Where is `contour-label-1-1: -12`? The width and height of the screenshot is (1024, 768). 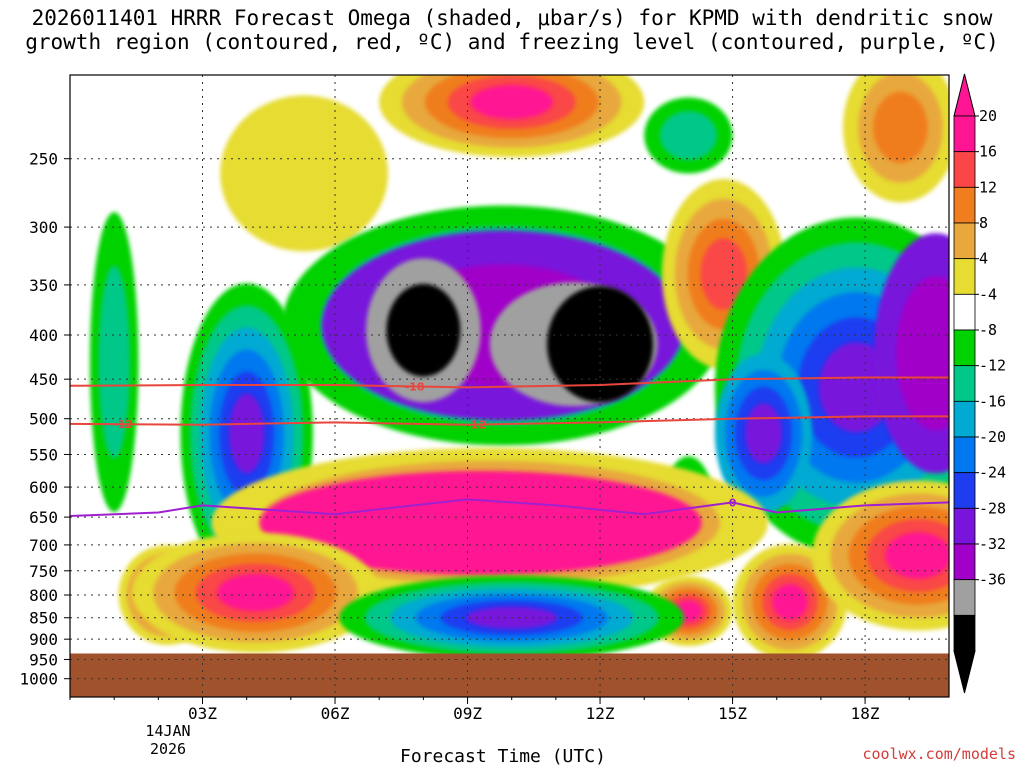
contour-label-1-1: -12 is located at coordinates (476, 425).